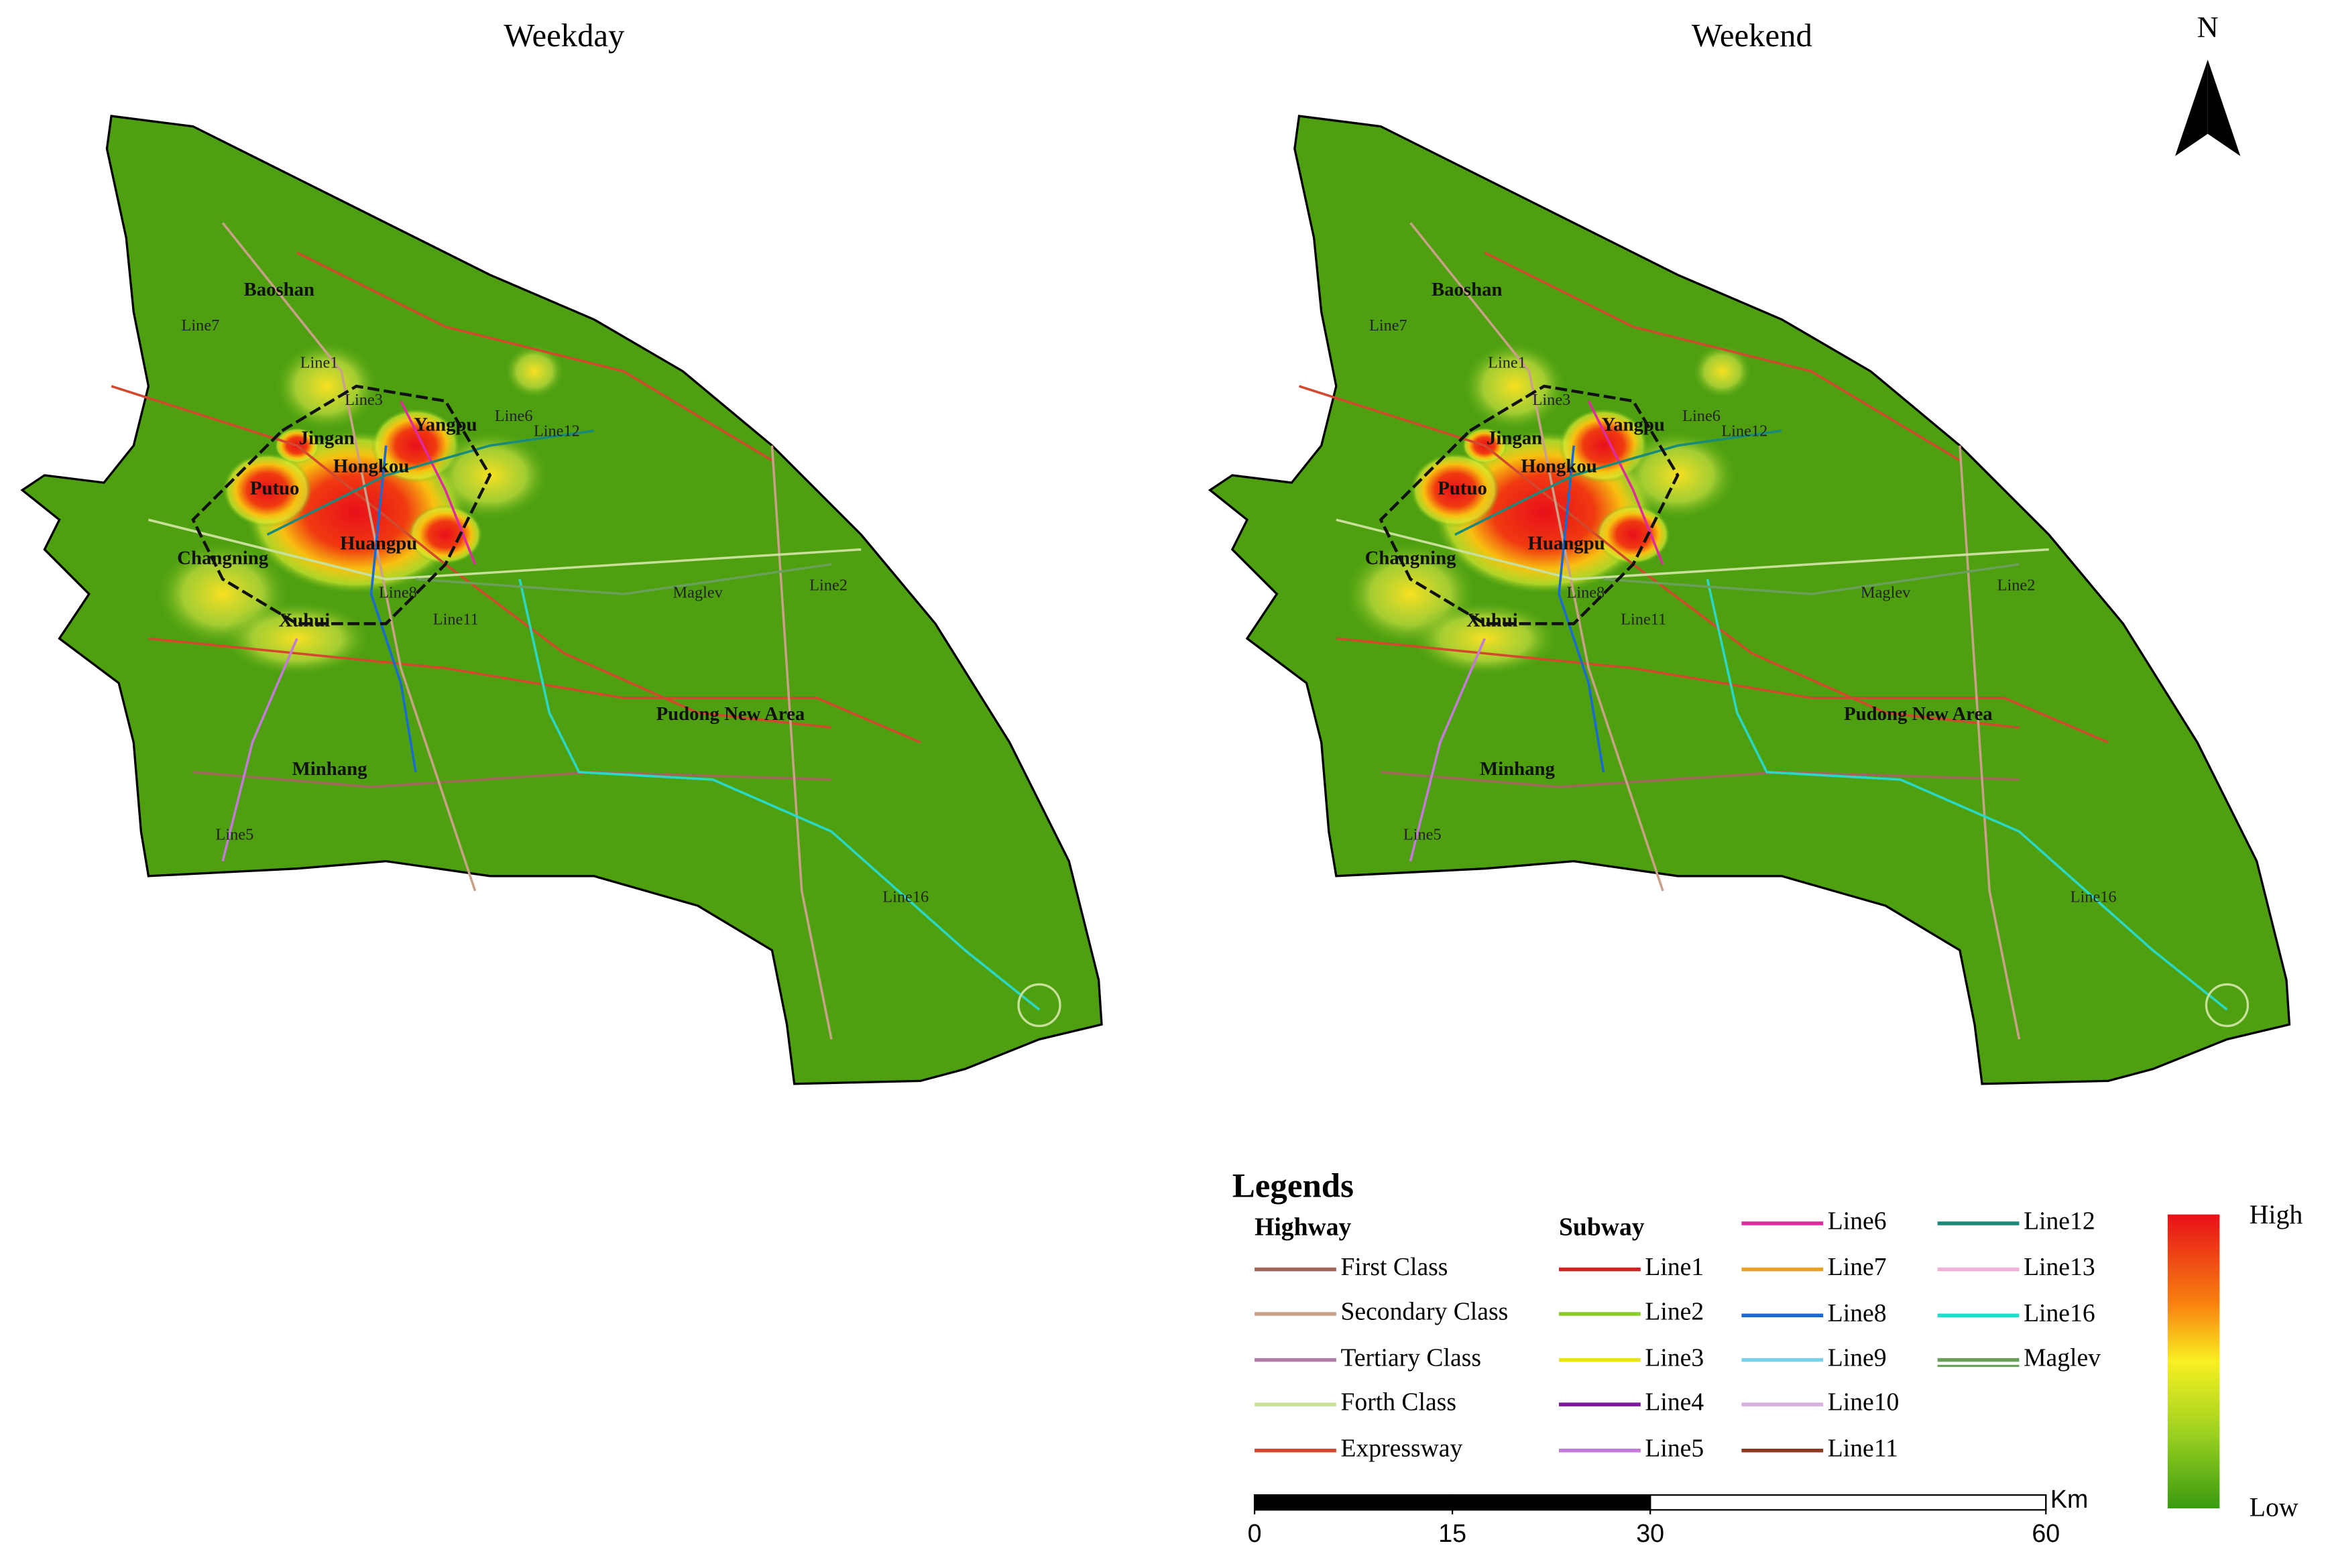 Image resolution: width=2328 pixels, height=1568 pixels. What do you see at coordinates (398, 593) in the screenshot?
I see `line-label: Line8` at bounding box center [398, 593].